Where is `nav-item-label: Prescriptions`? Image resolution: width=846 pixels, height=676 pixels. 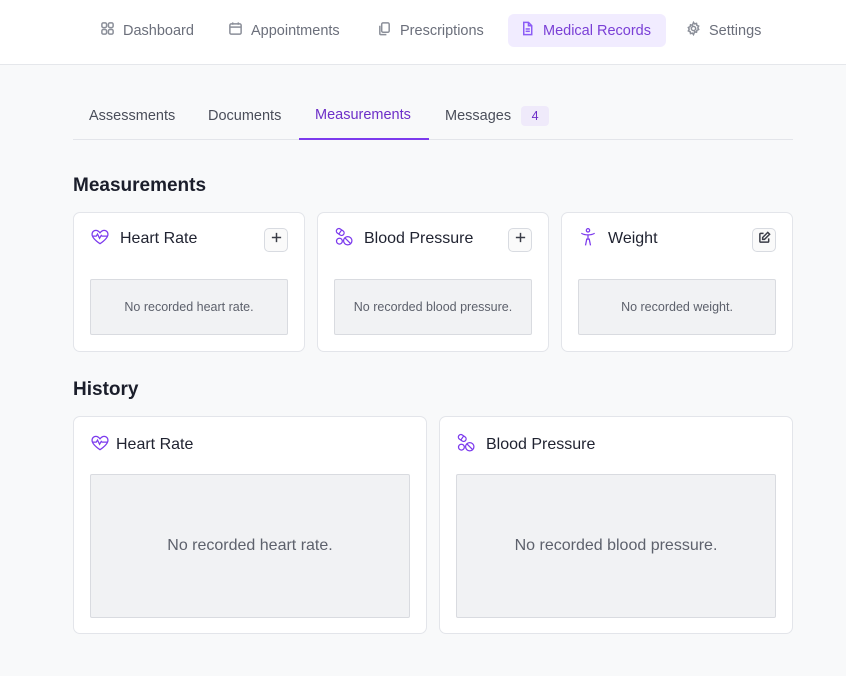 nav-item-label: Prescriptions is located at coordinates (442, 30).